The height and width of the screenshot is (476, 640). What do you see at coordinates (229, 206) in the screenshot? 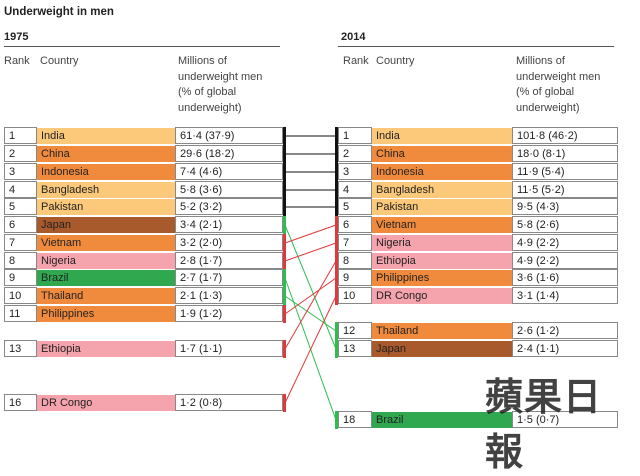
I see `value-cell: 5·2 (3·2)` at bounding box center [229, 206].